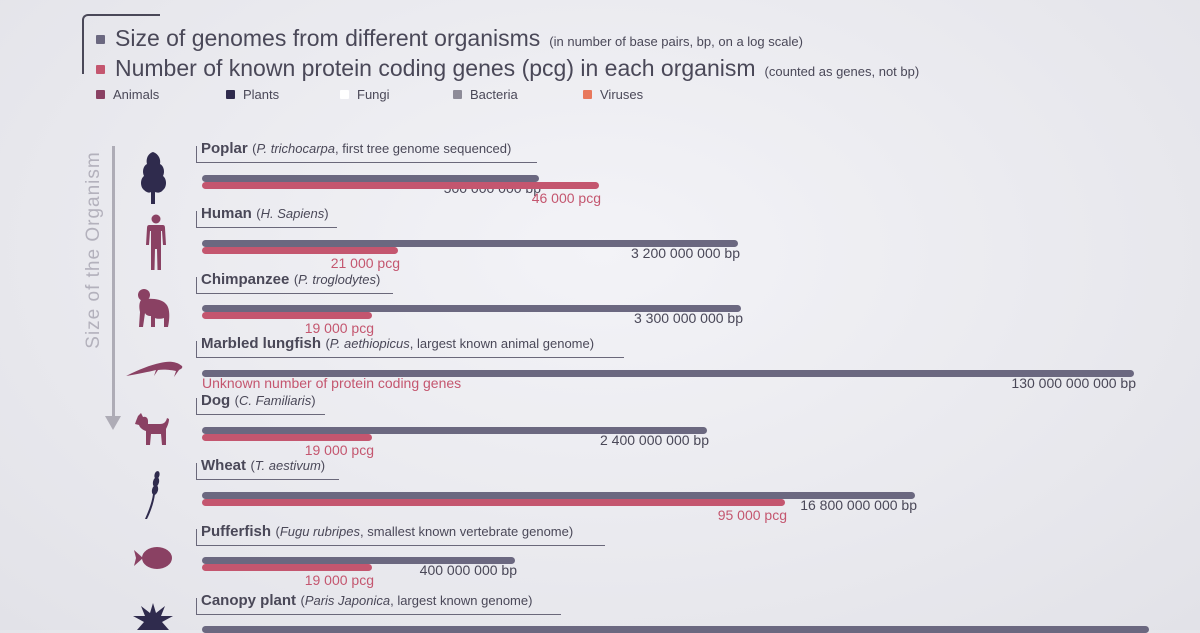  What do you see at coordinates (261, 94) in the screenshot?
I see `legend-label-plants: Plants` at bounding box center [261, 94].